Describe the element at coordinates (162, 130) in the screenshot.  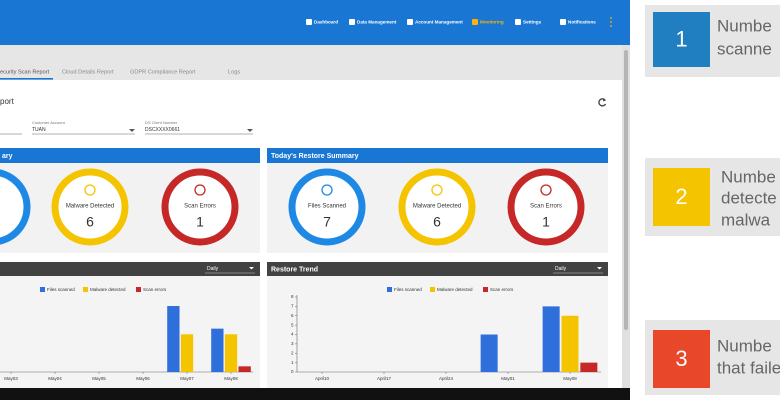
I see `field-value: DSCXXXX0661` at that location.